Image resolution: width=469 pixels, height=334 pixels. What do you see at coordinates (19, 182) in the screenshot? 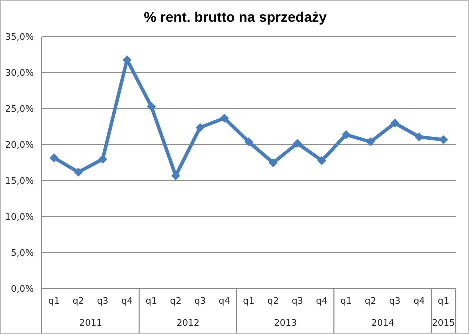
I see `y-tick-label: 15,0%` at bounding box center [19, 182].